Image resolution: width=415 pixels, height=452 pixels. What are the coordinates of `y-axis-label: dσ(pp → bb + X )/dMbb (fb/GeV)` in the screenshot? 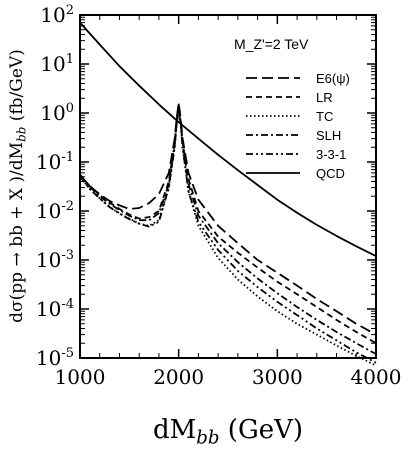 It's located at (18, 186).